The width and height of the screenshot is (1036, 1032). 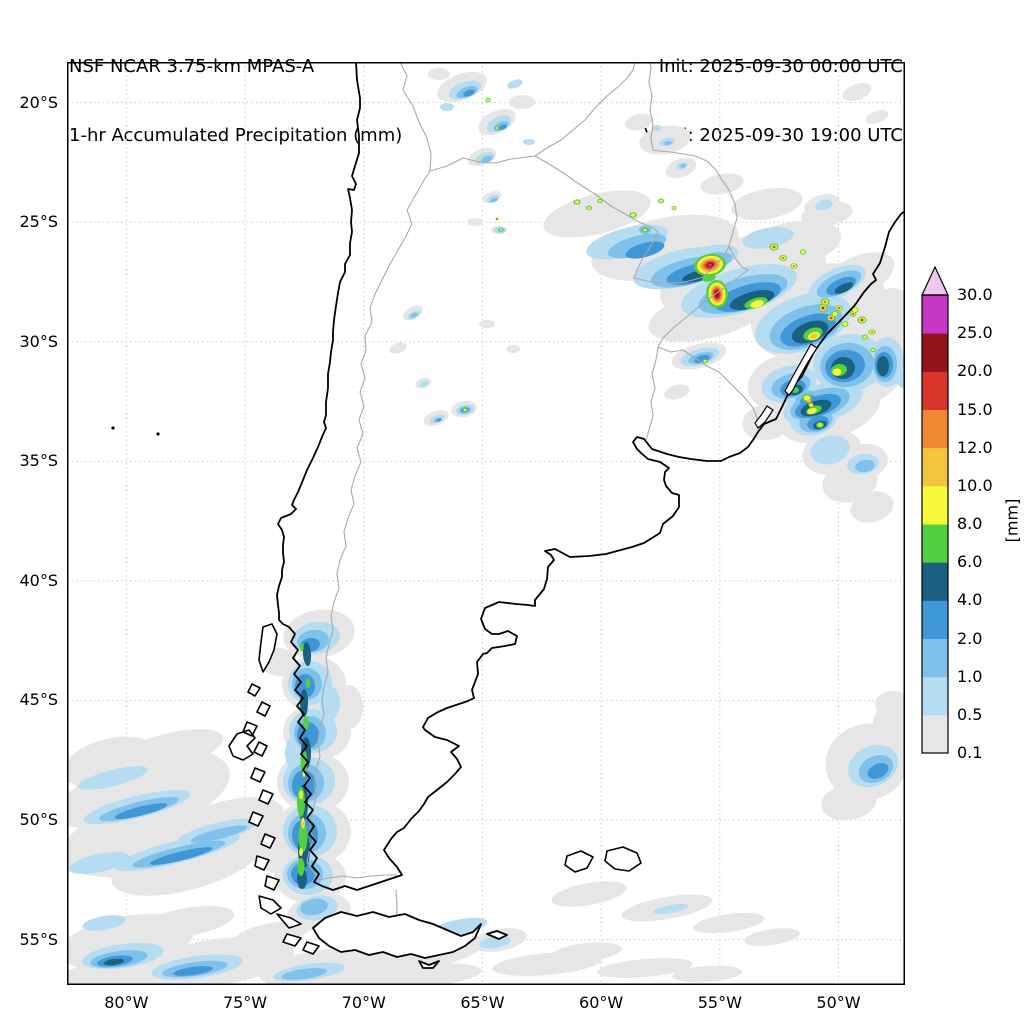 What do you see at coordinates (975, 409) in the screenshot?
I see `colorbar-tick-label: 15.0` at bounding box center [975, 409].